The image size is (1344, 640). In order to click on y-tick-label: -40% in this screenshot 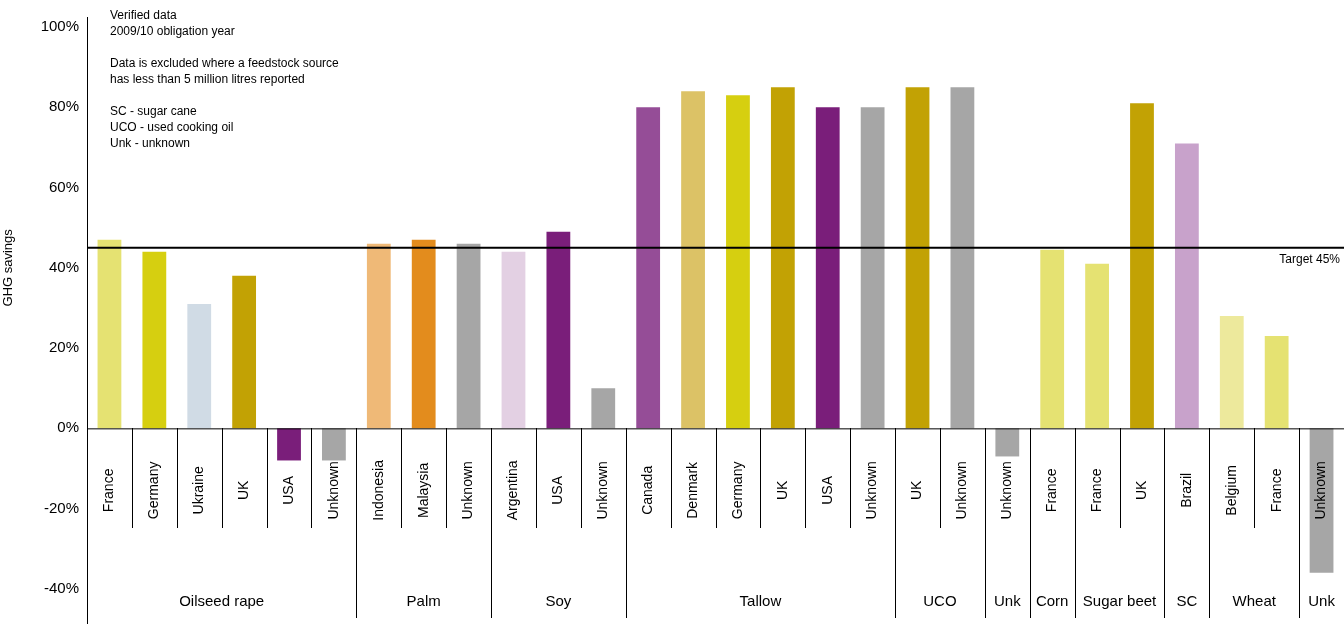, I will do `click(61, 588)`.